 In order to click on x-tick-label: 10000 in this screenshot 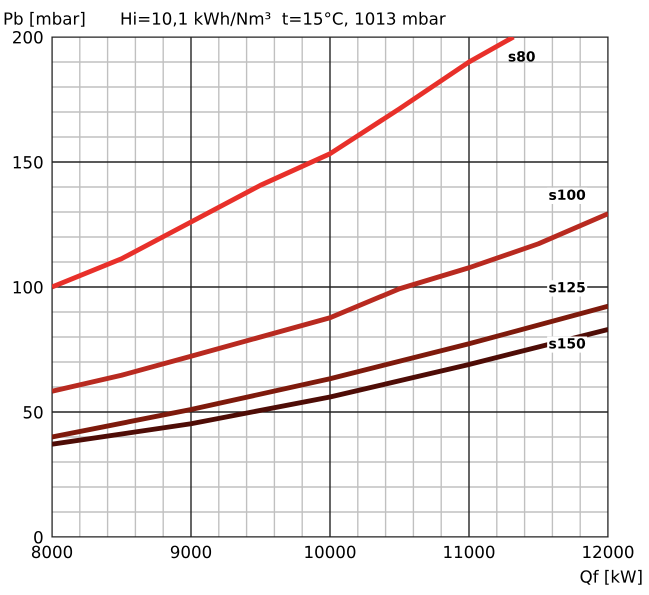, I will do `click(330, 552)`.